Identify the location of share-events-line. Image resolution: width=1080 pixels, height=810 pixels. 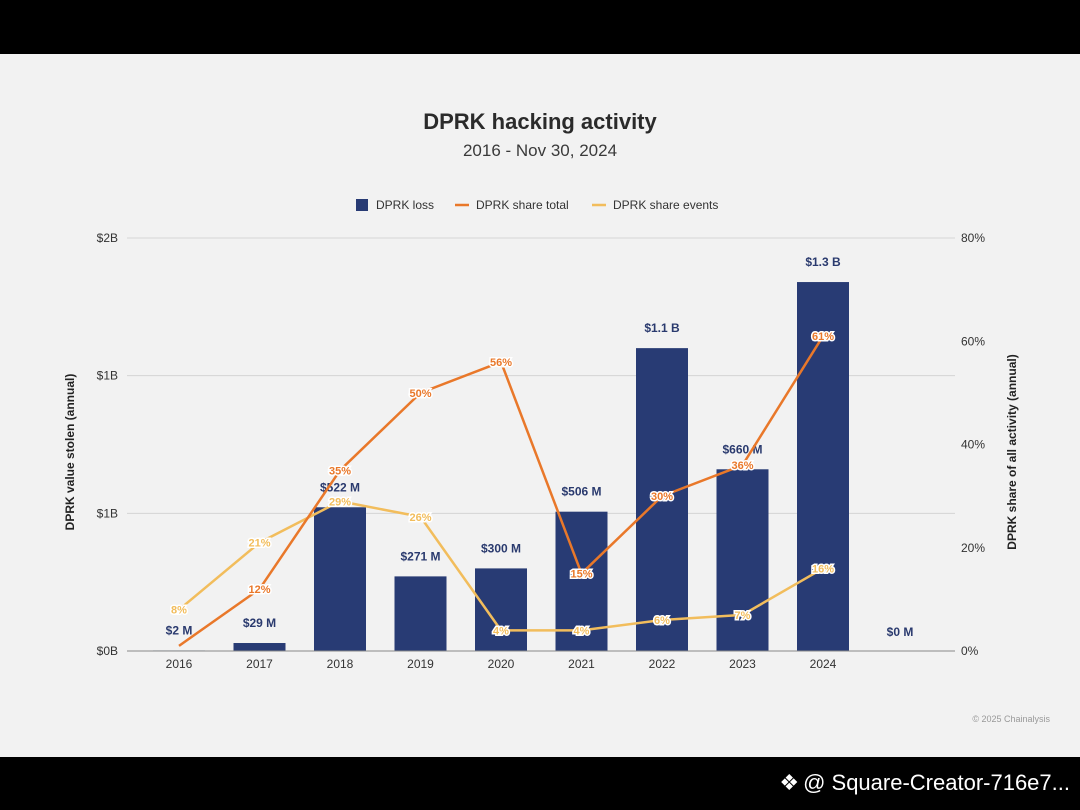
(501, 566).